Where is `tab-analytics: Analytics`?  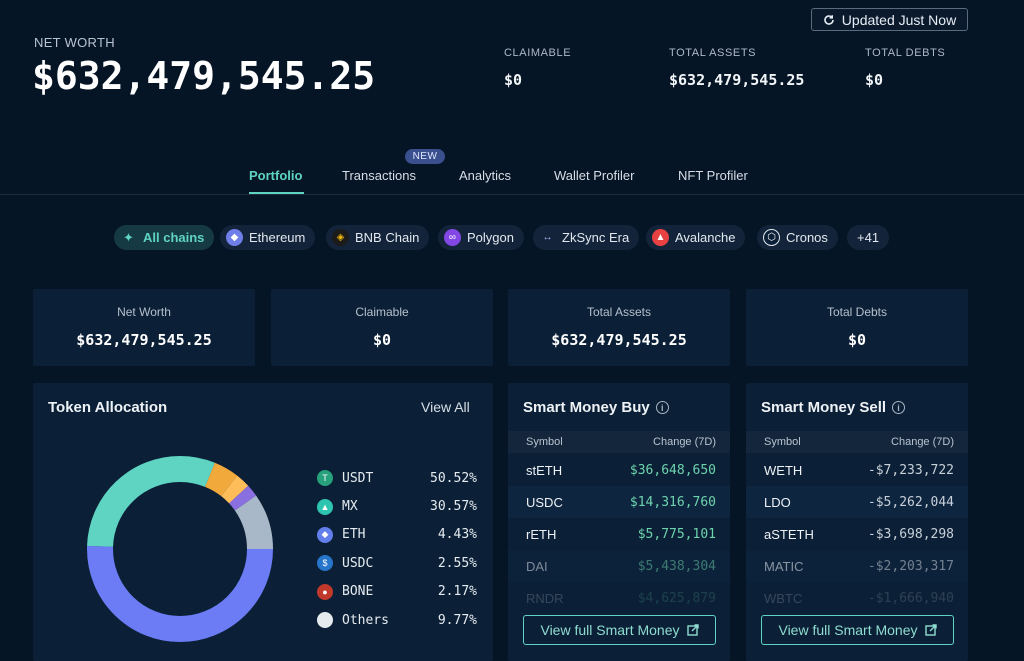 tab-analytics: Analytics is located at coordinates (485, 175).